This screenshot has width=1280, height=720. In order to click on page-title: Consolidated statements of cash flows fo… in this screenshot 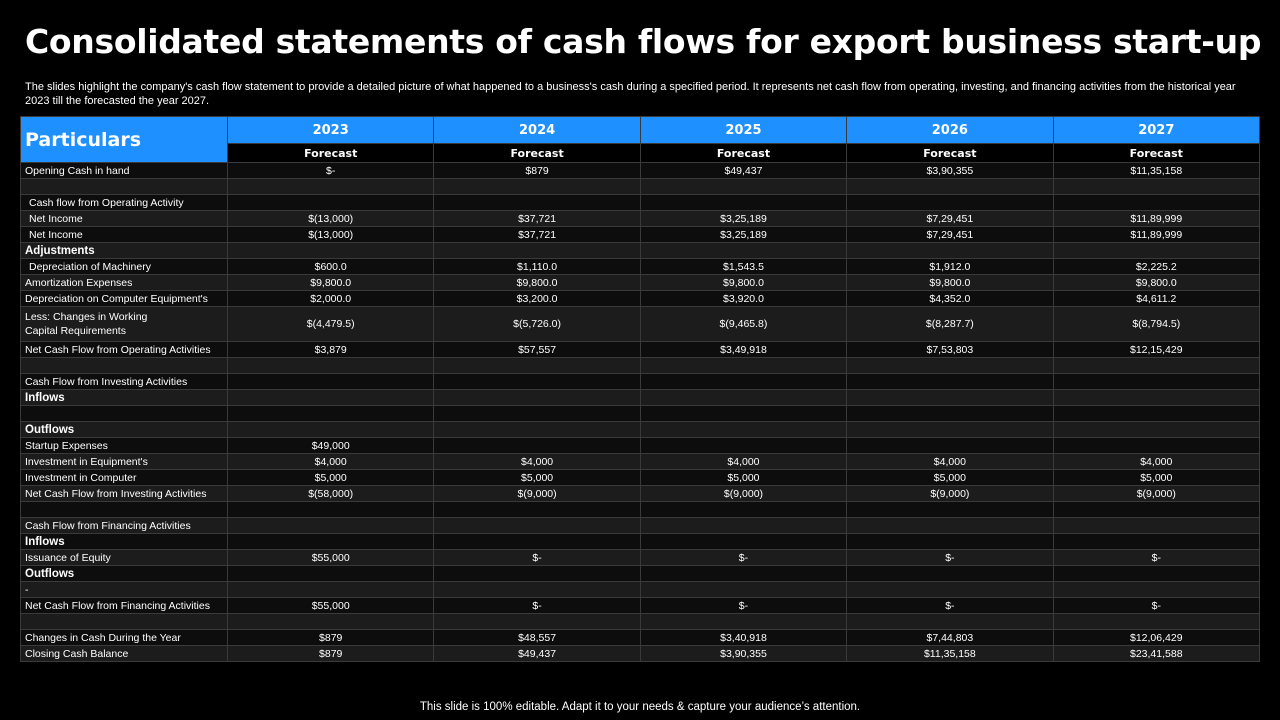, I will do `click(643, 41)`.